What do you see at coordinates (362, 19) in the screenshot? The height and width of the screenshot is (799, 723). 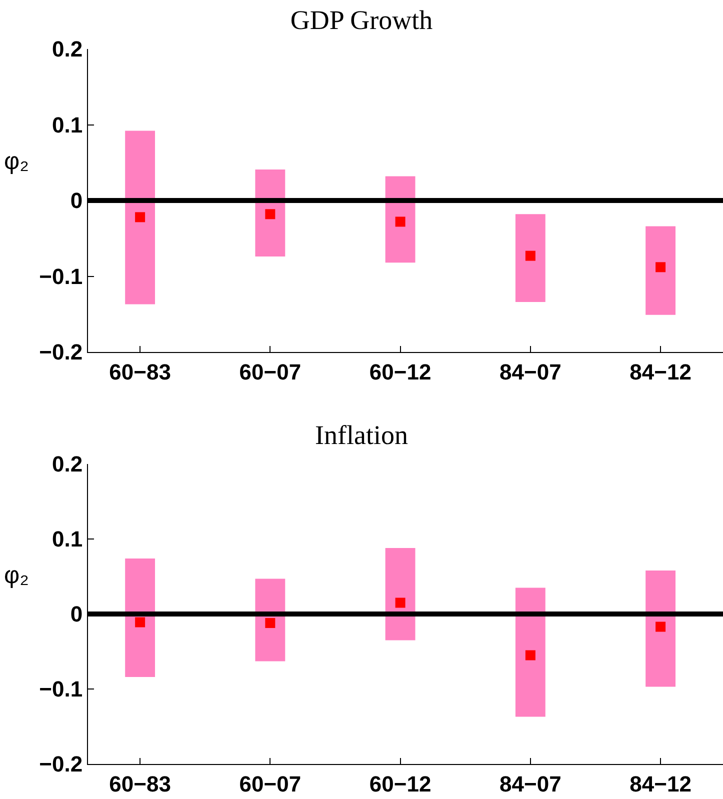 I see `chart-title: GDP Growth` at bounding box center [362, 19].